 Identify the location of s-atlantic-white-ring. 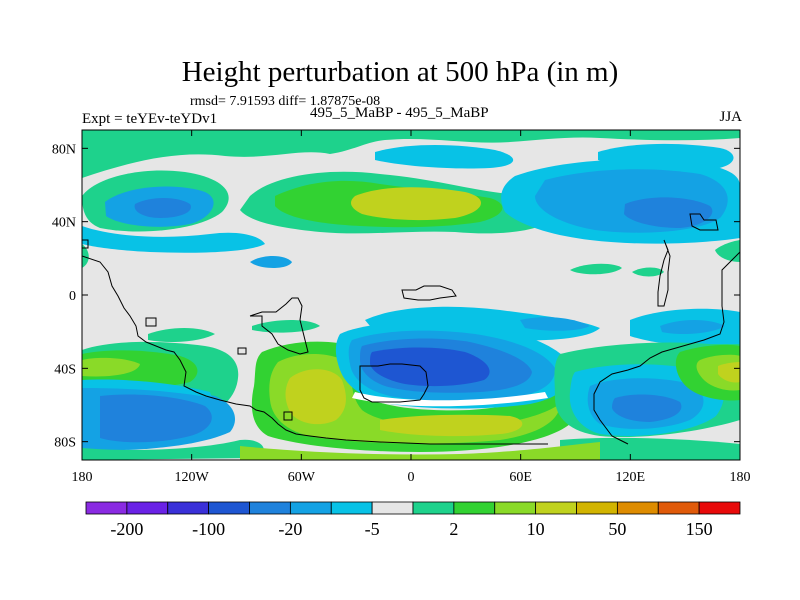
(450, 399).